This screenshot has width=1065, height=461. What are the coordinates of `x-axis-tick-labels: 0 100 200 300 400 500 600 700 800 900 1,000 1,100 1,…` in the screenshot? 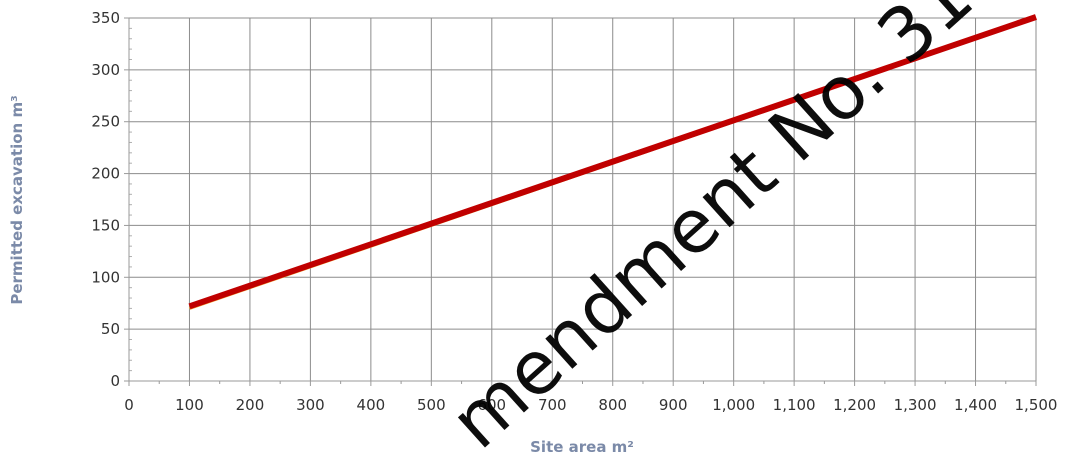 It's located at (590, 405).